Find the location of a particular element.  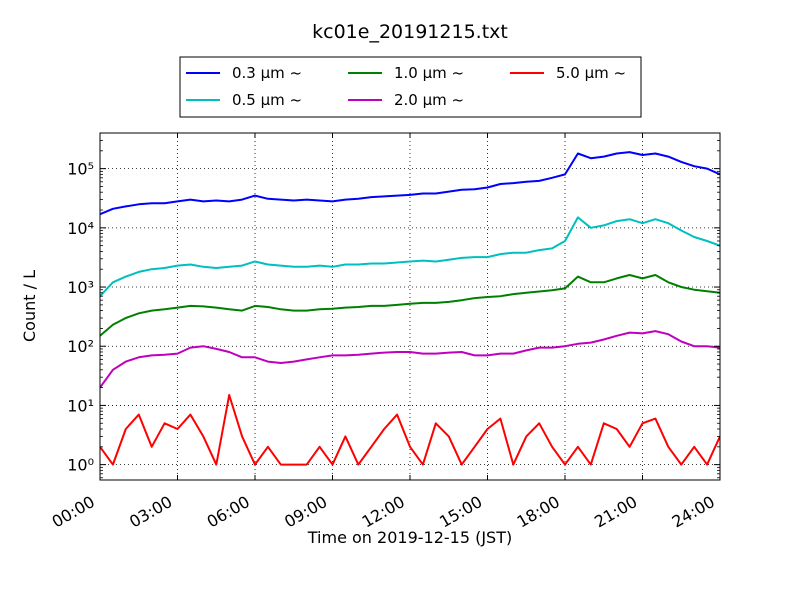

legend-label: 2.0 μm ~ is located at coordinates (429, 100).